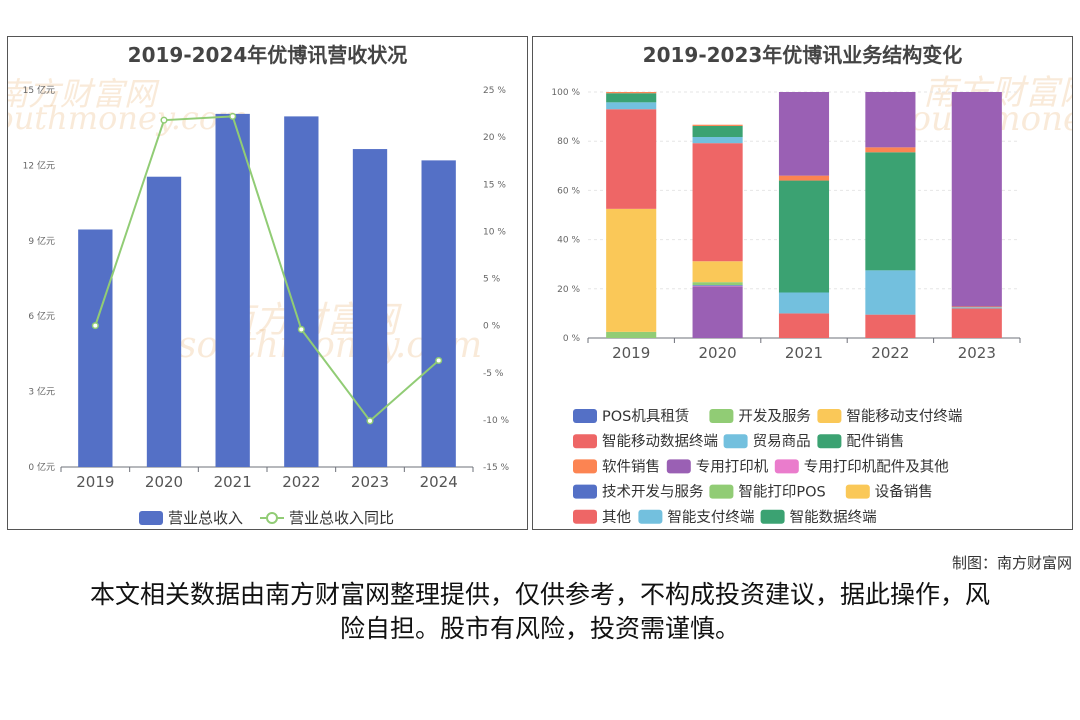 This screenshot has height=720, width=1080. I want to click on yoy-point-2019, so click(95, 326).